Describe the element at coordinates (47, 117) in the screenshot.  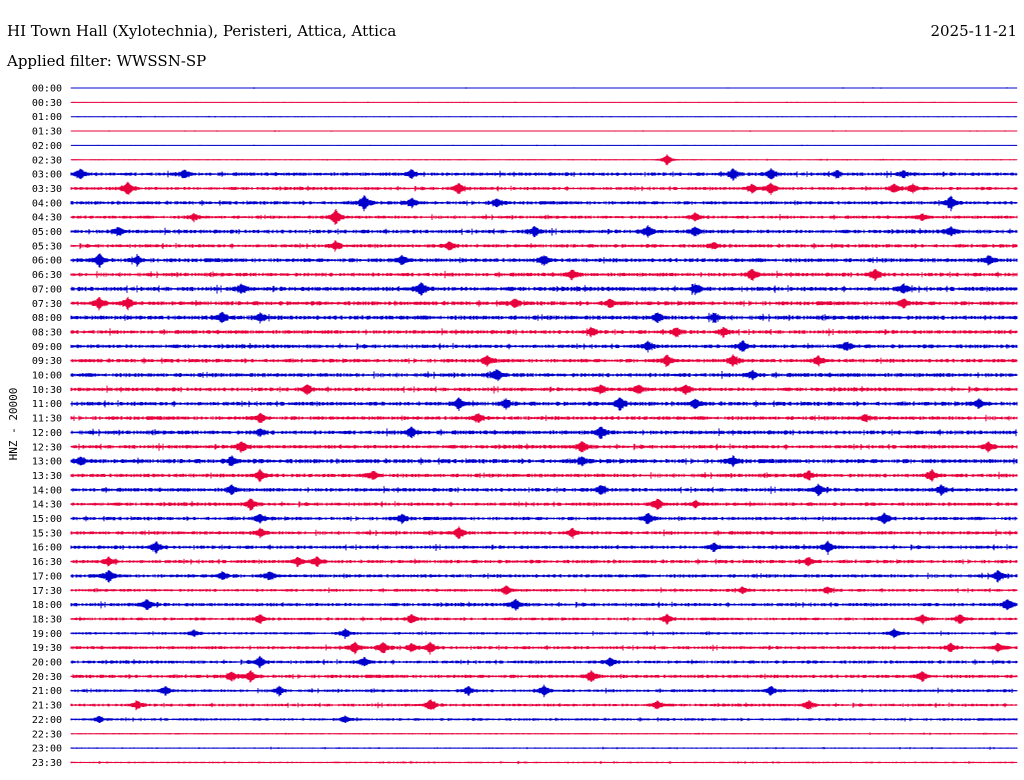
I see `time-label: 01:00` at that location.